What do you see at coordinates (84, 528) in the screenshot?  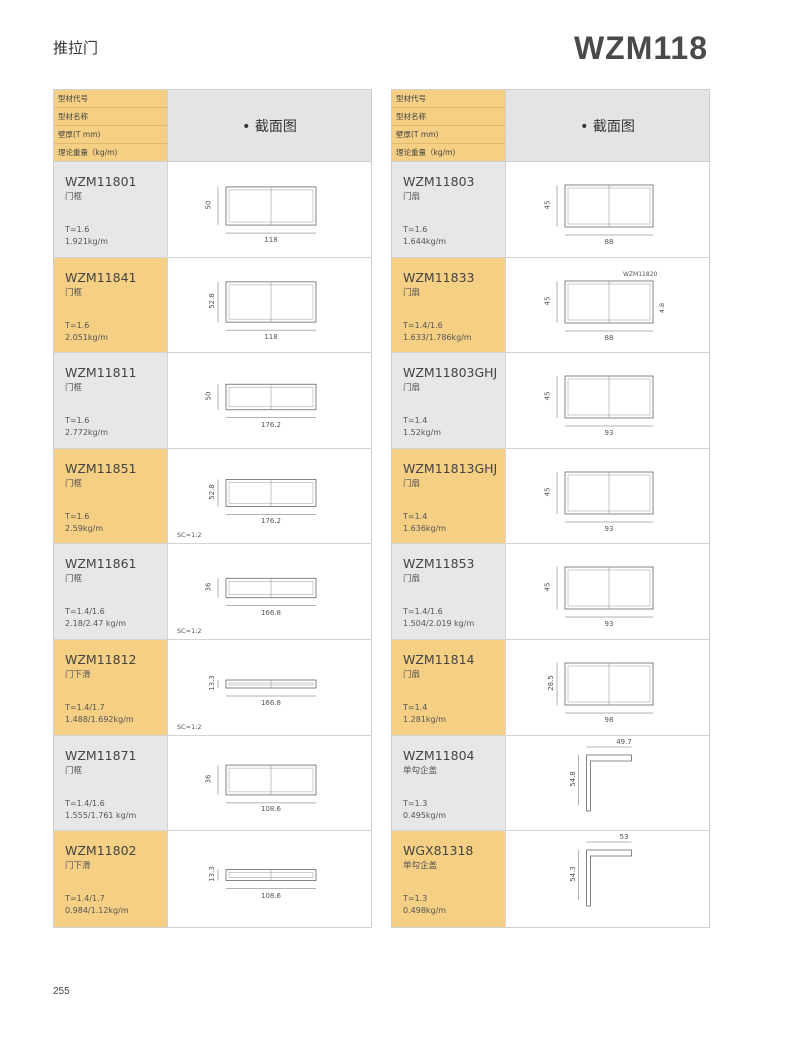 I see `weight: 2.59kg/m` at bounding box center [84, 528].